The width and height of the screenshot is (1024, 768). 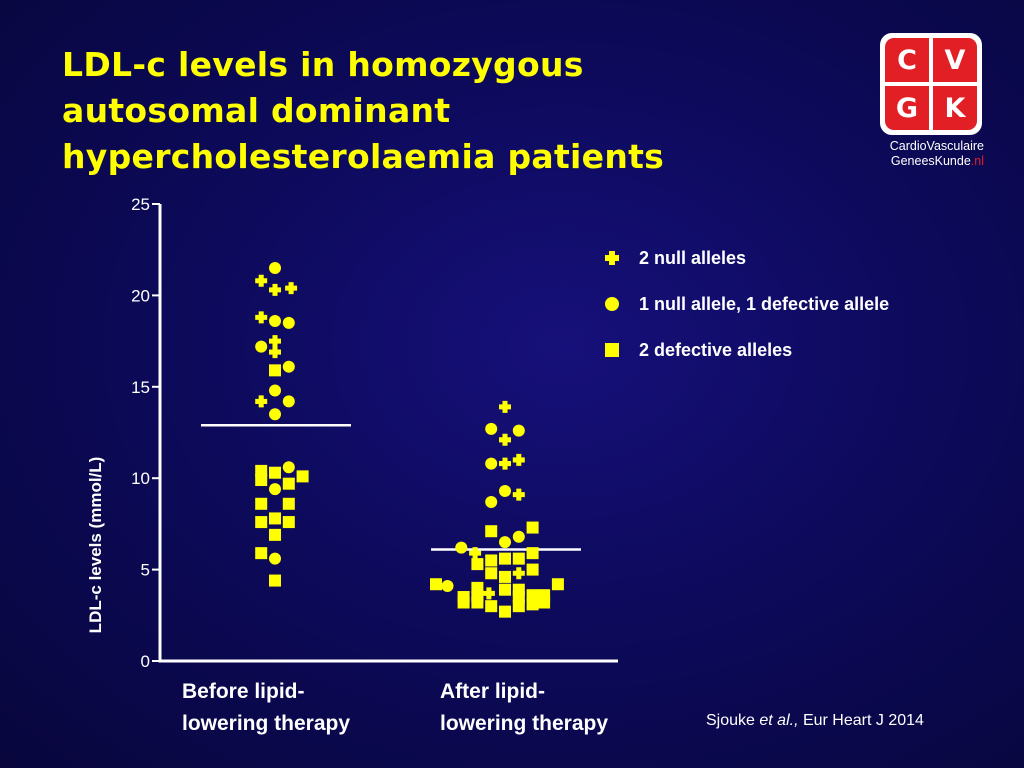 I want to click on median-lines, so click(x=391, y=487).